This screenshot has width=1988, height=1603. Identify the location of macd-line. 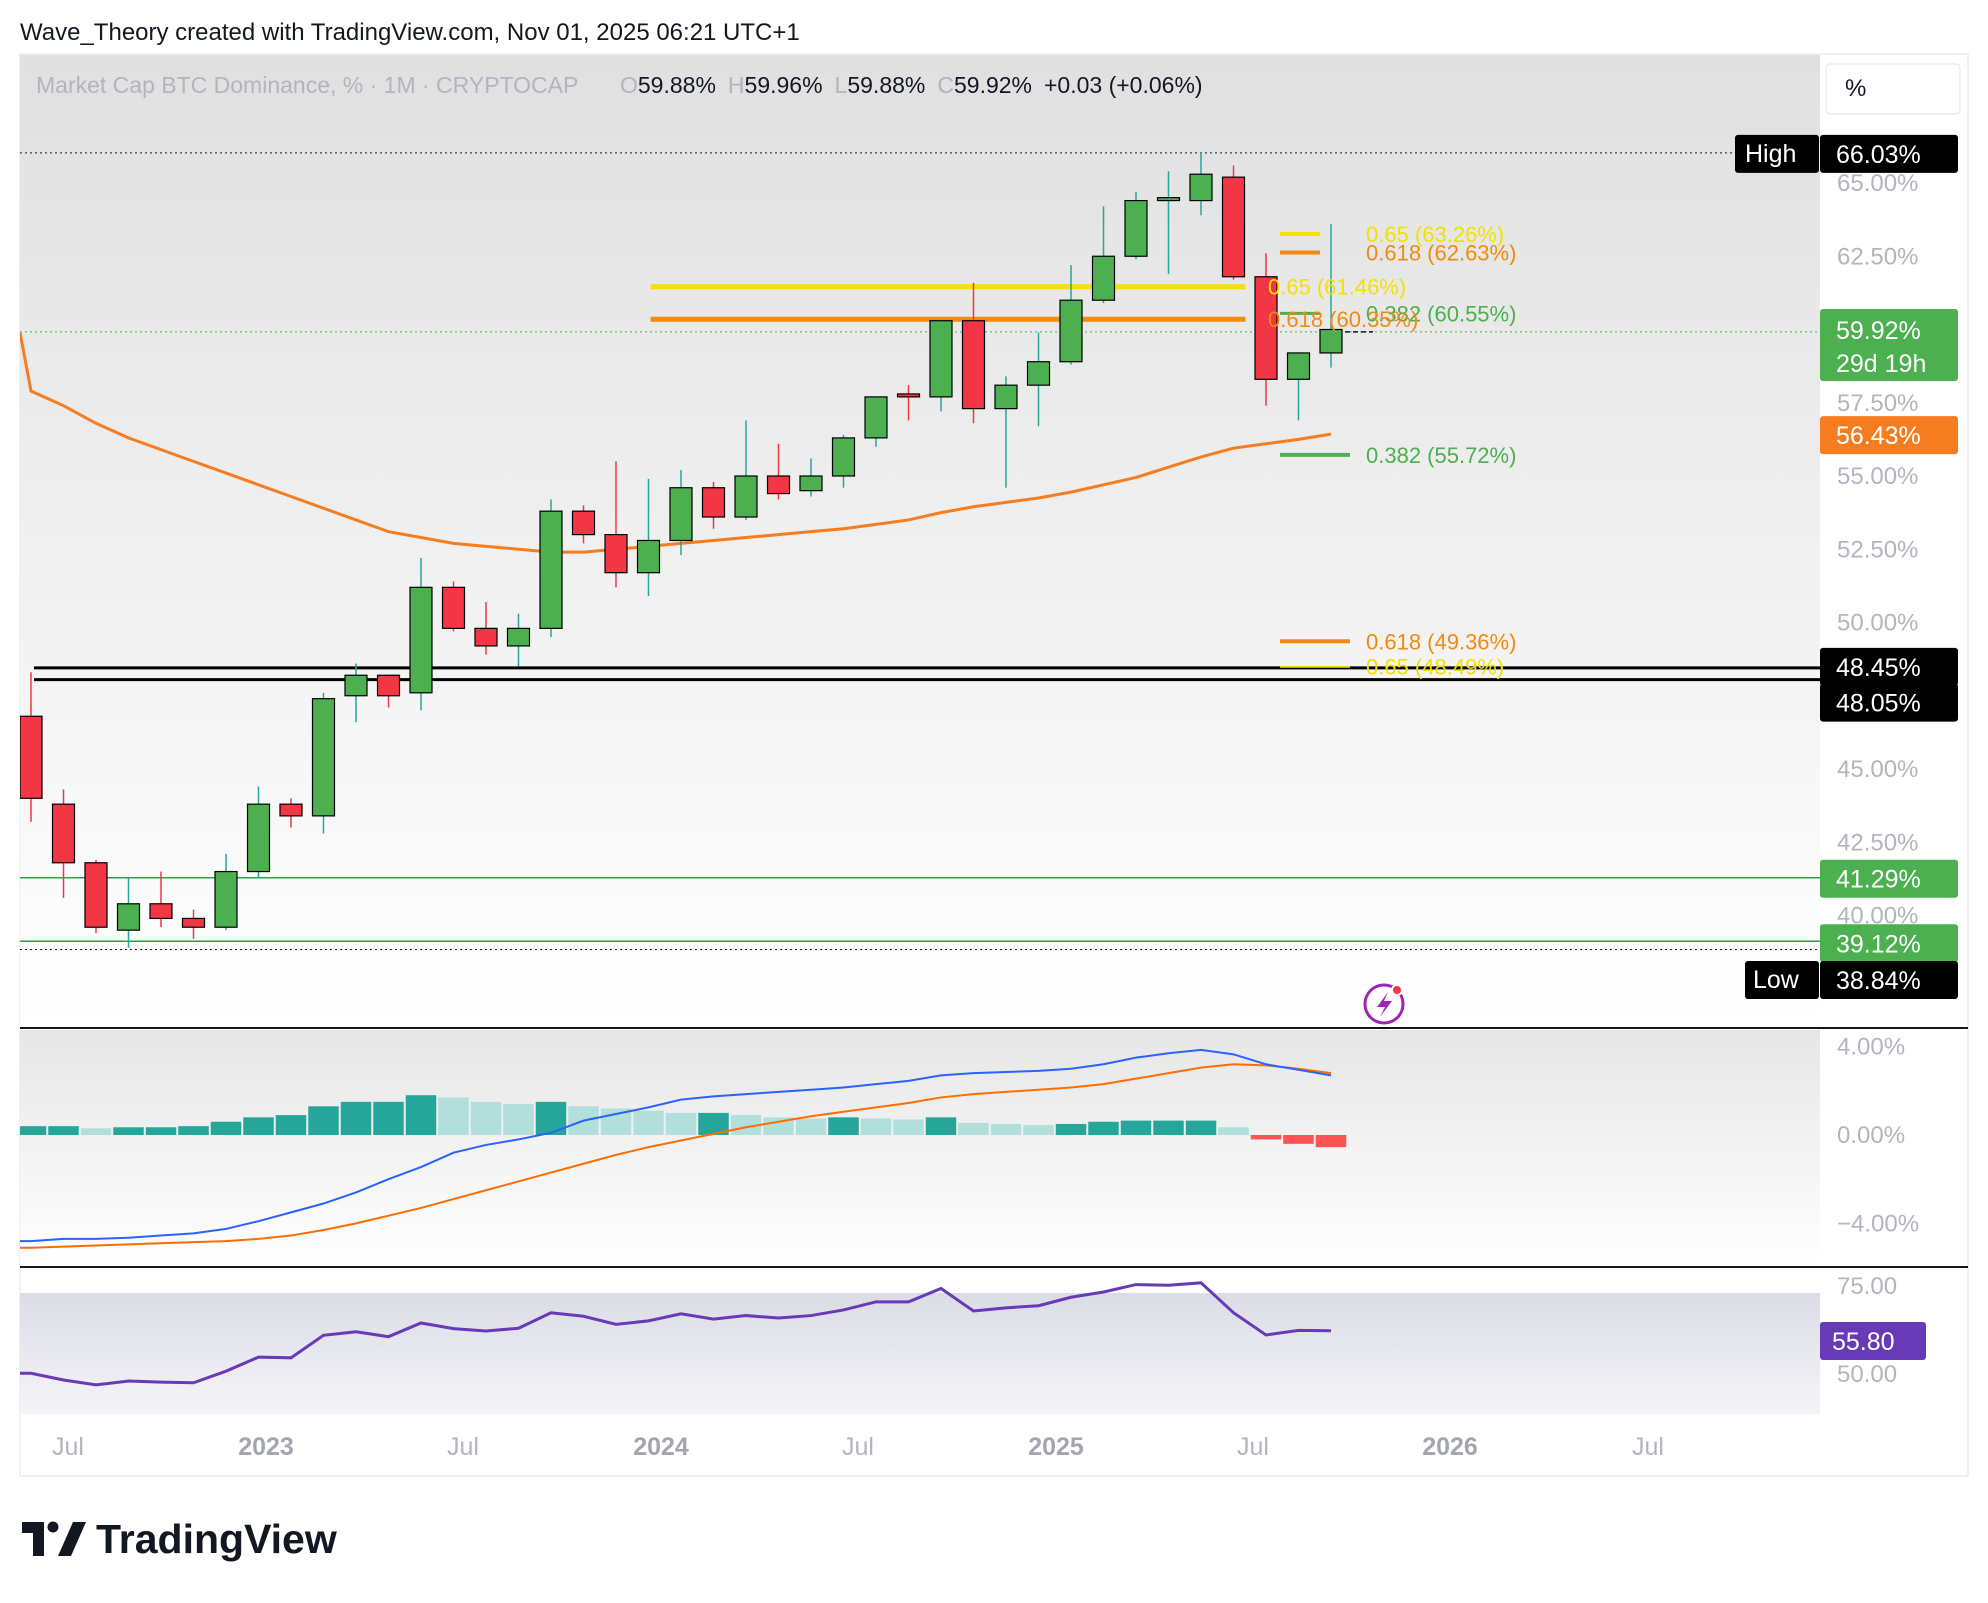
(676, 1145).